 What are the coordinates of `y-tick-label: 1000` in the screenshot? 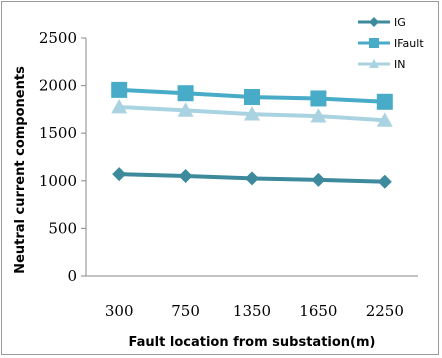 It's located at (58, 181).